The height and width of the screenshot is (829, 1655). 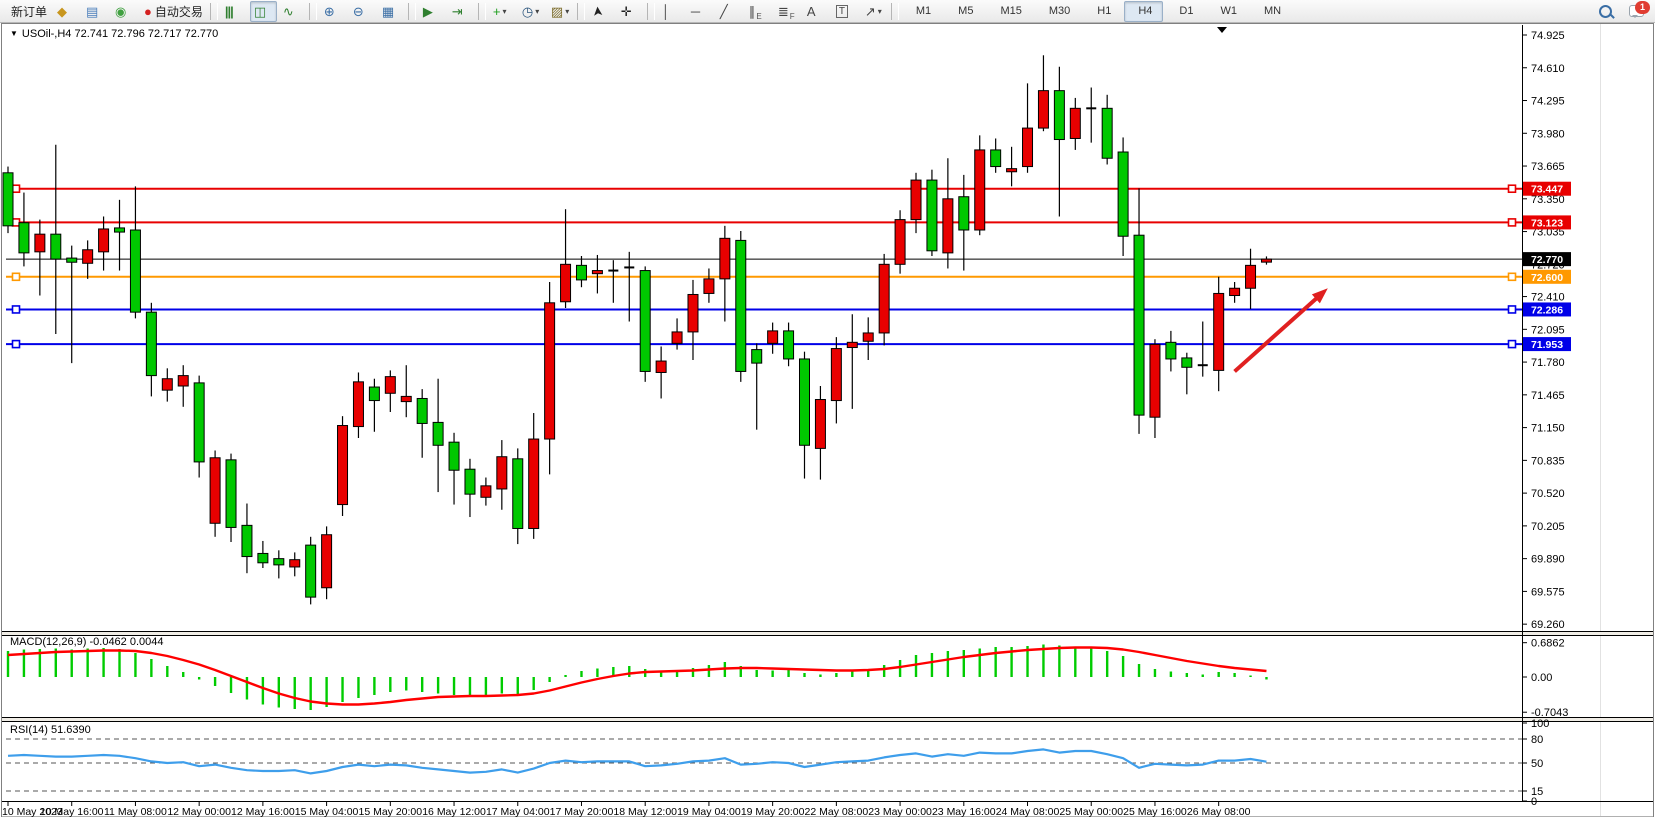 I want to click on bar-chart-icon: |||, so click(x=234, y=11).